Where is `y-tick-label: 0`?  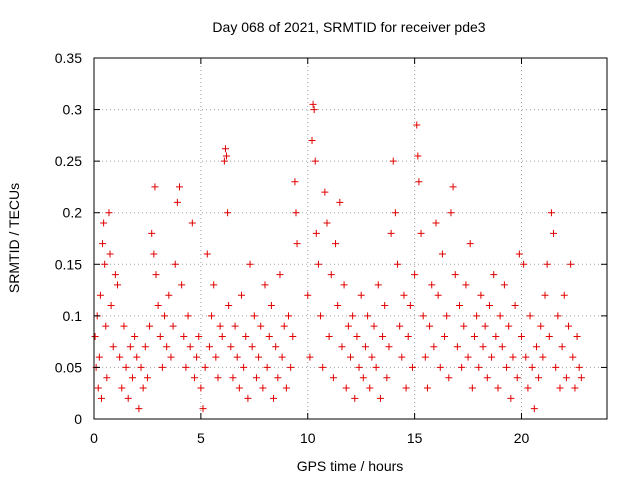
y-tick-label: 0 is located at coordinates (78, 419).